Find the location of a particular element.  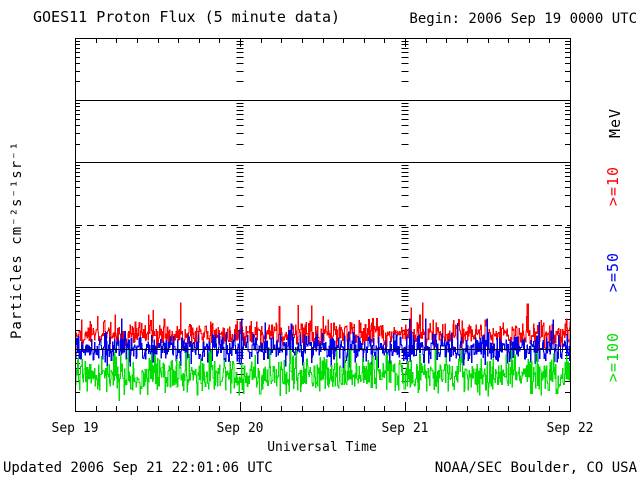

trace-50mev is located at coordinates (323, 343).